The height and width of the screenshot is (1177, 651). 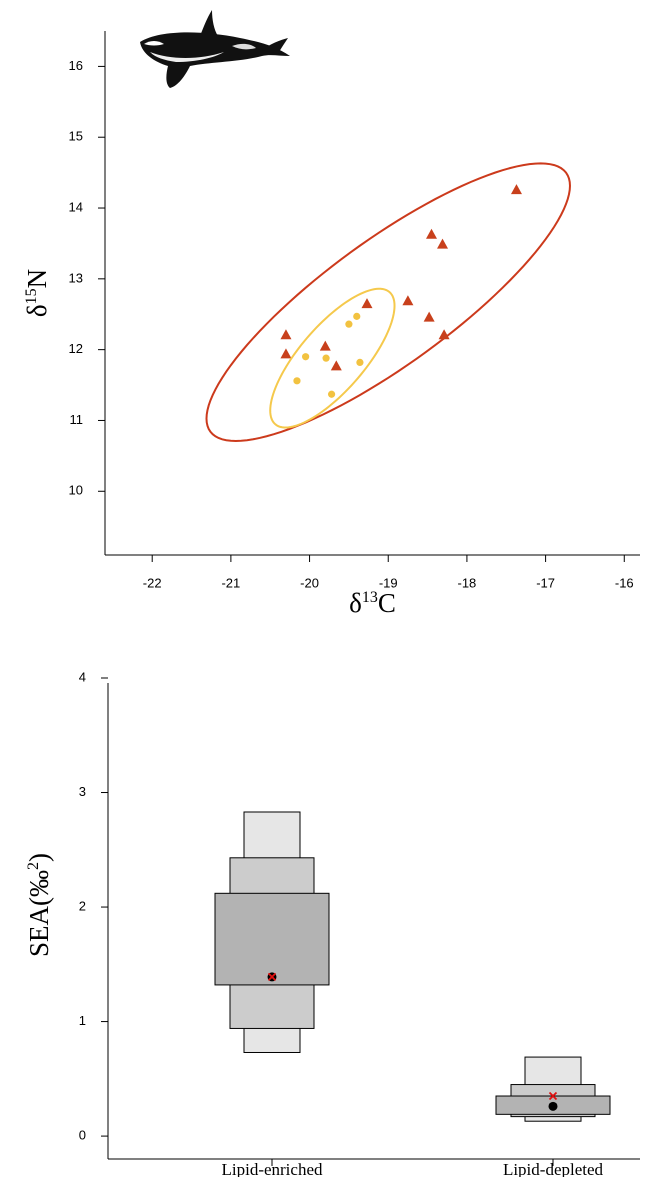 What do you see at coordinates (82, 1135) in the screenshot?
I see `y-tick-label: 0` at bounding box center [82, 1135].